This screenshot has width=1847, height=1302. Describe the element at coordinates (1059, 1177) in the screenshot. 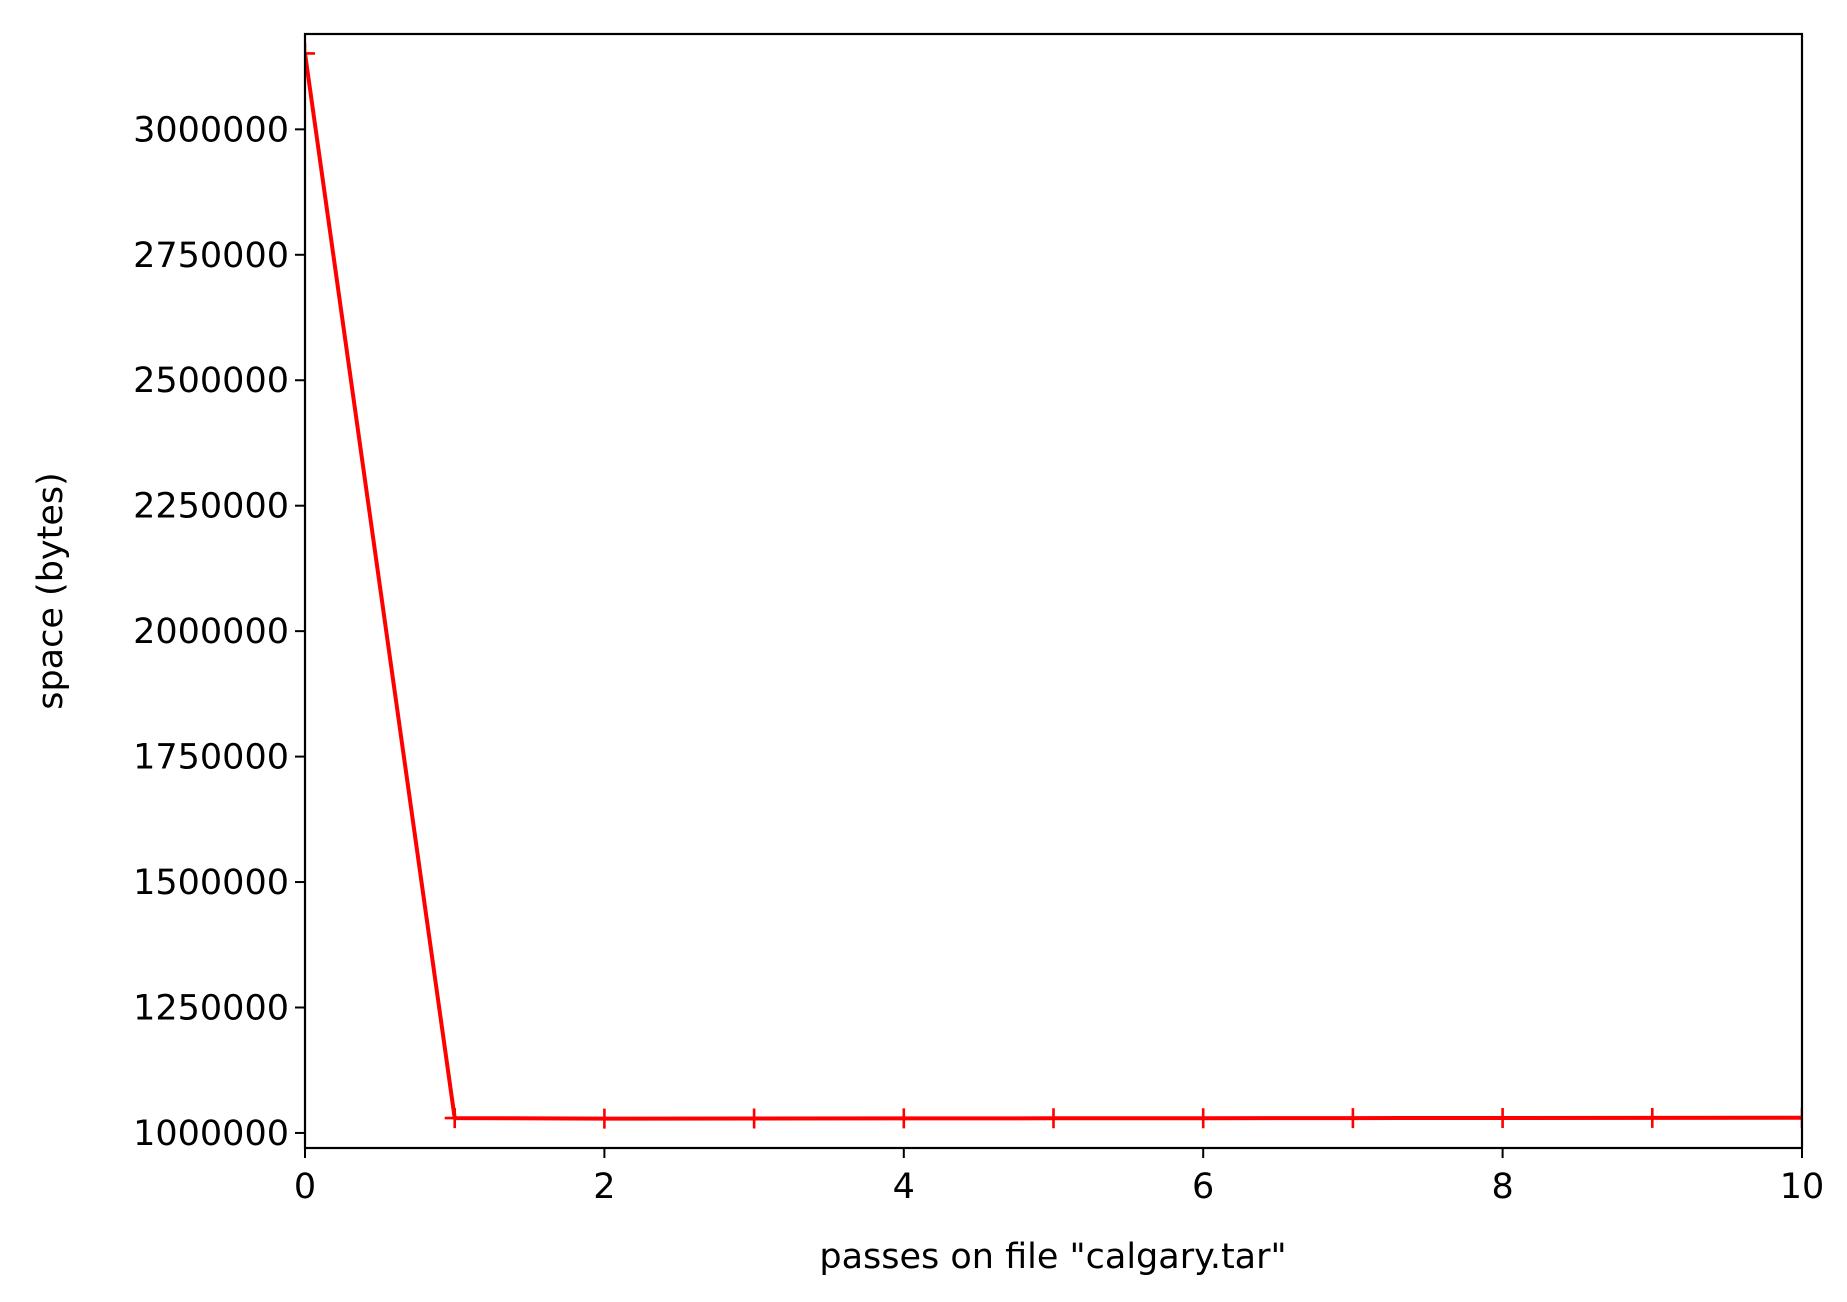

I see `x-axis: 0 2 4 6 8 10` at that location.